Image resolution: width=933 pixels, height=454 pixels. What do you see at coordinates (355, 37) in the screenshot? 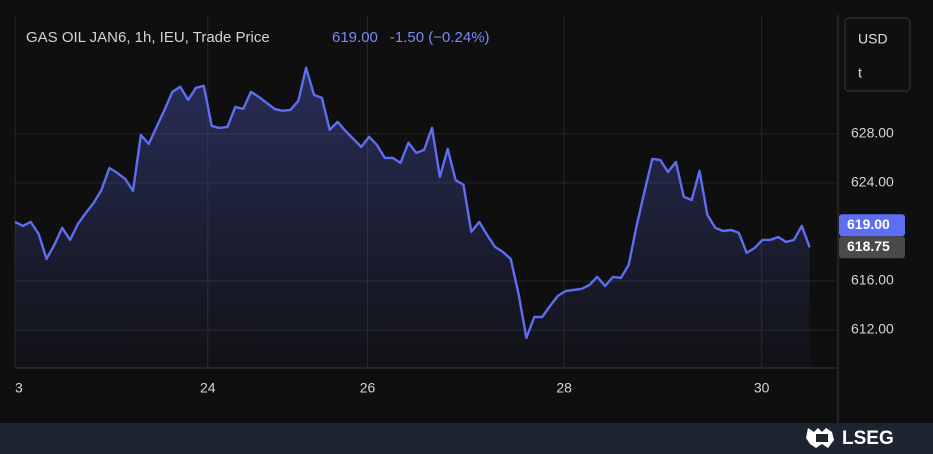
I see `last-price: 619.00` at bounding box center [355, 37].